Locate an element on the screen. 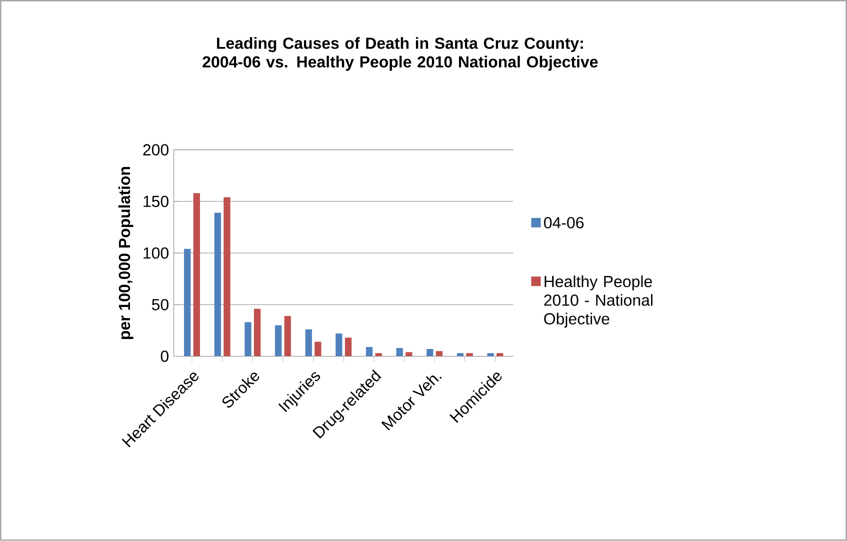 The height and width of the screenshot is (541, 847). legend-label: Healthy People 2010 - National Objective is located at coordinates (598, 302).